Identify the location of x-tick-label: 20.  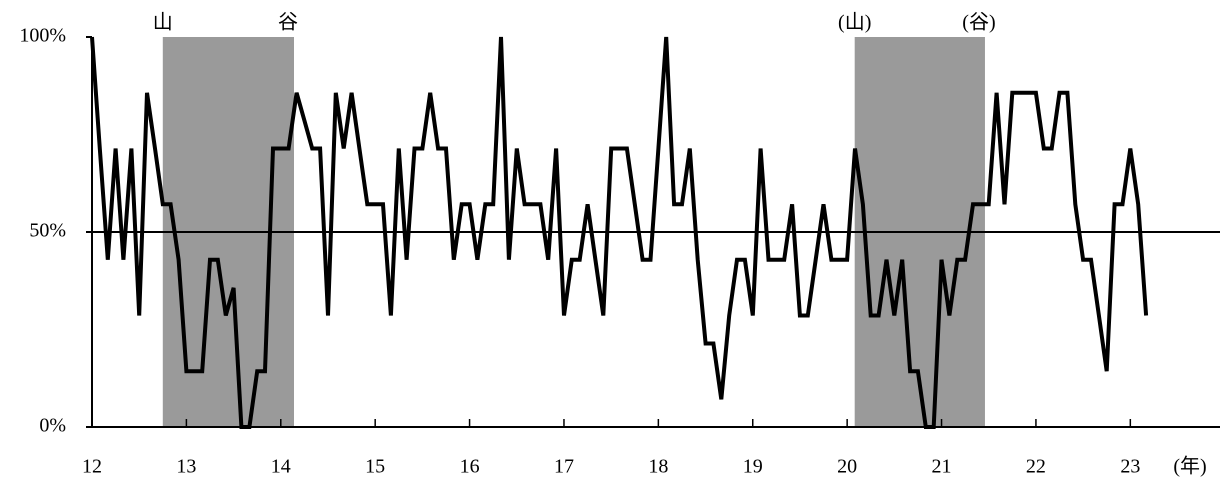
(847, 467).